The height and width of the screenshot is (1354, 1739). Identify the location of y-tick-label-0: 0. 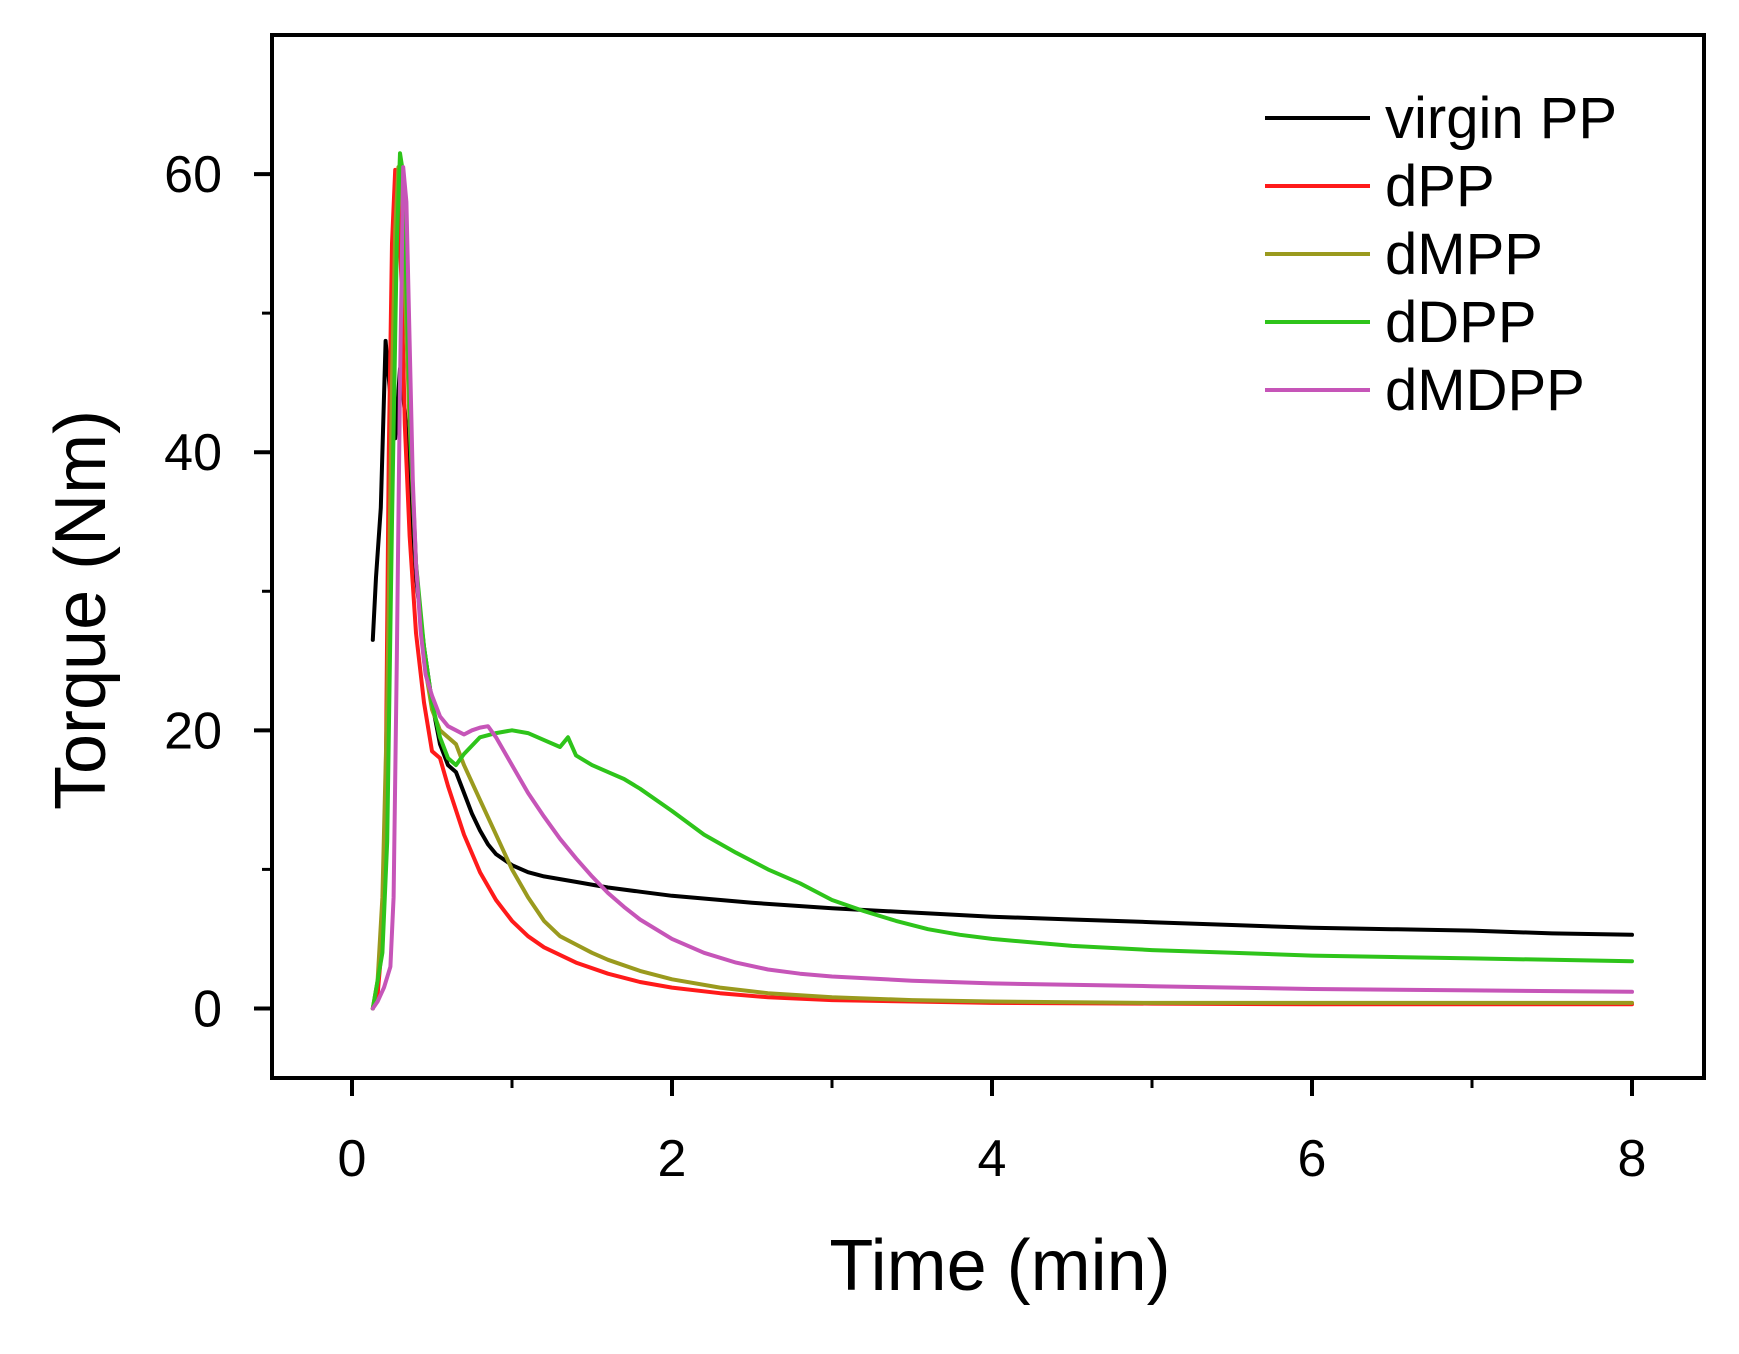
(207, 1009).